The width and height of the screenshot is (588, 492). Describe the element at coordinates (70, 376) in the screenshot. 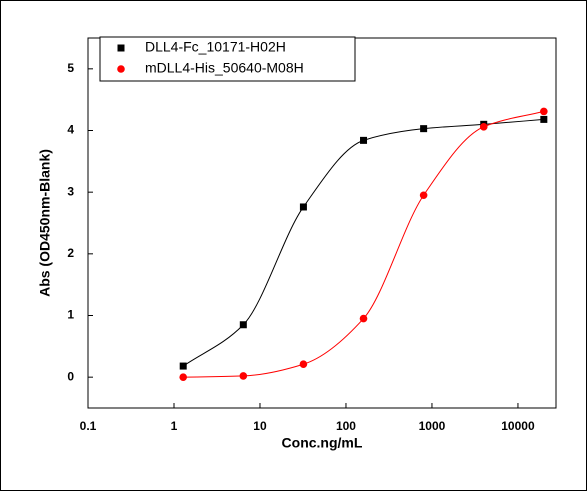

I see `y-tick-label: 0` at that location.